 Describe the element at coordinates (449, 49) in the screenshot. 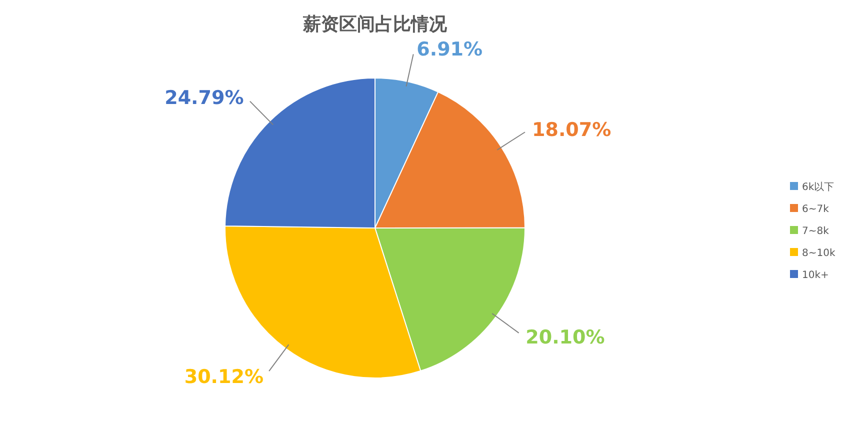

I see `data-label: 6.91%` at that location.